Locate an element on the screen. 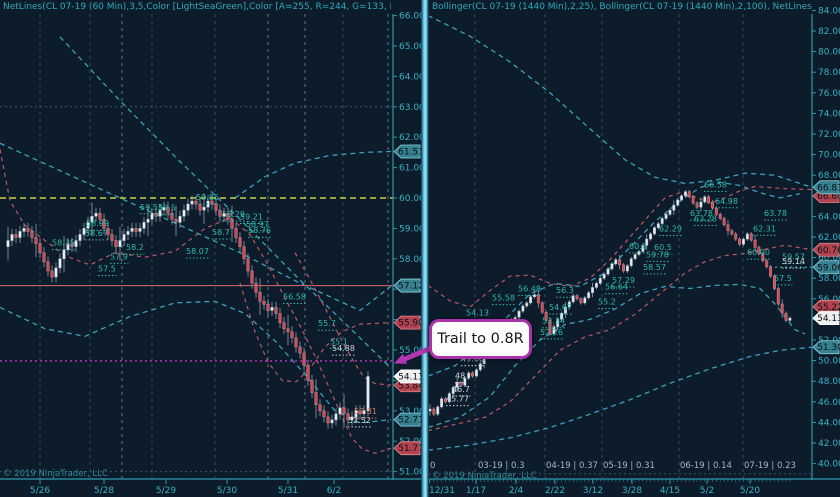 This screenshot has width=840, height=497. price-badge-55.90 is located at coordinates (407, 322).